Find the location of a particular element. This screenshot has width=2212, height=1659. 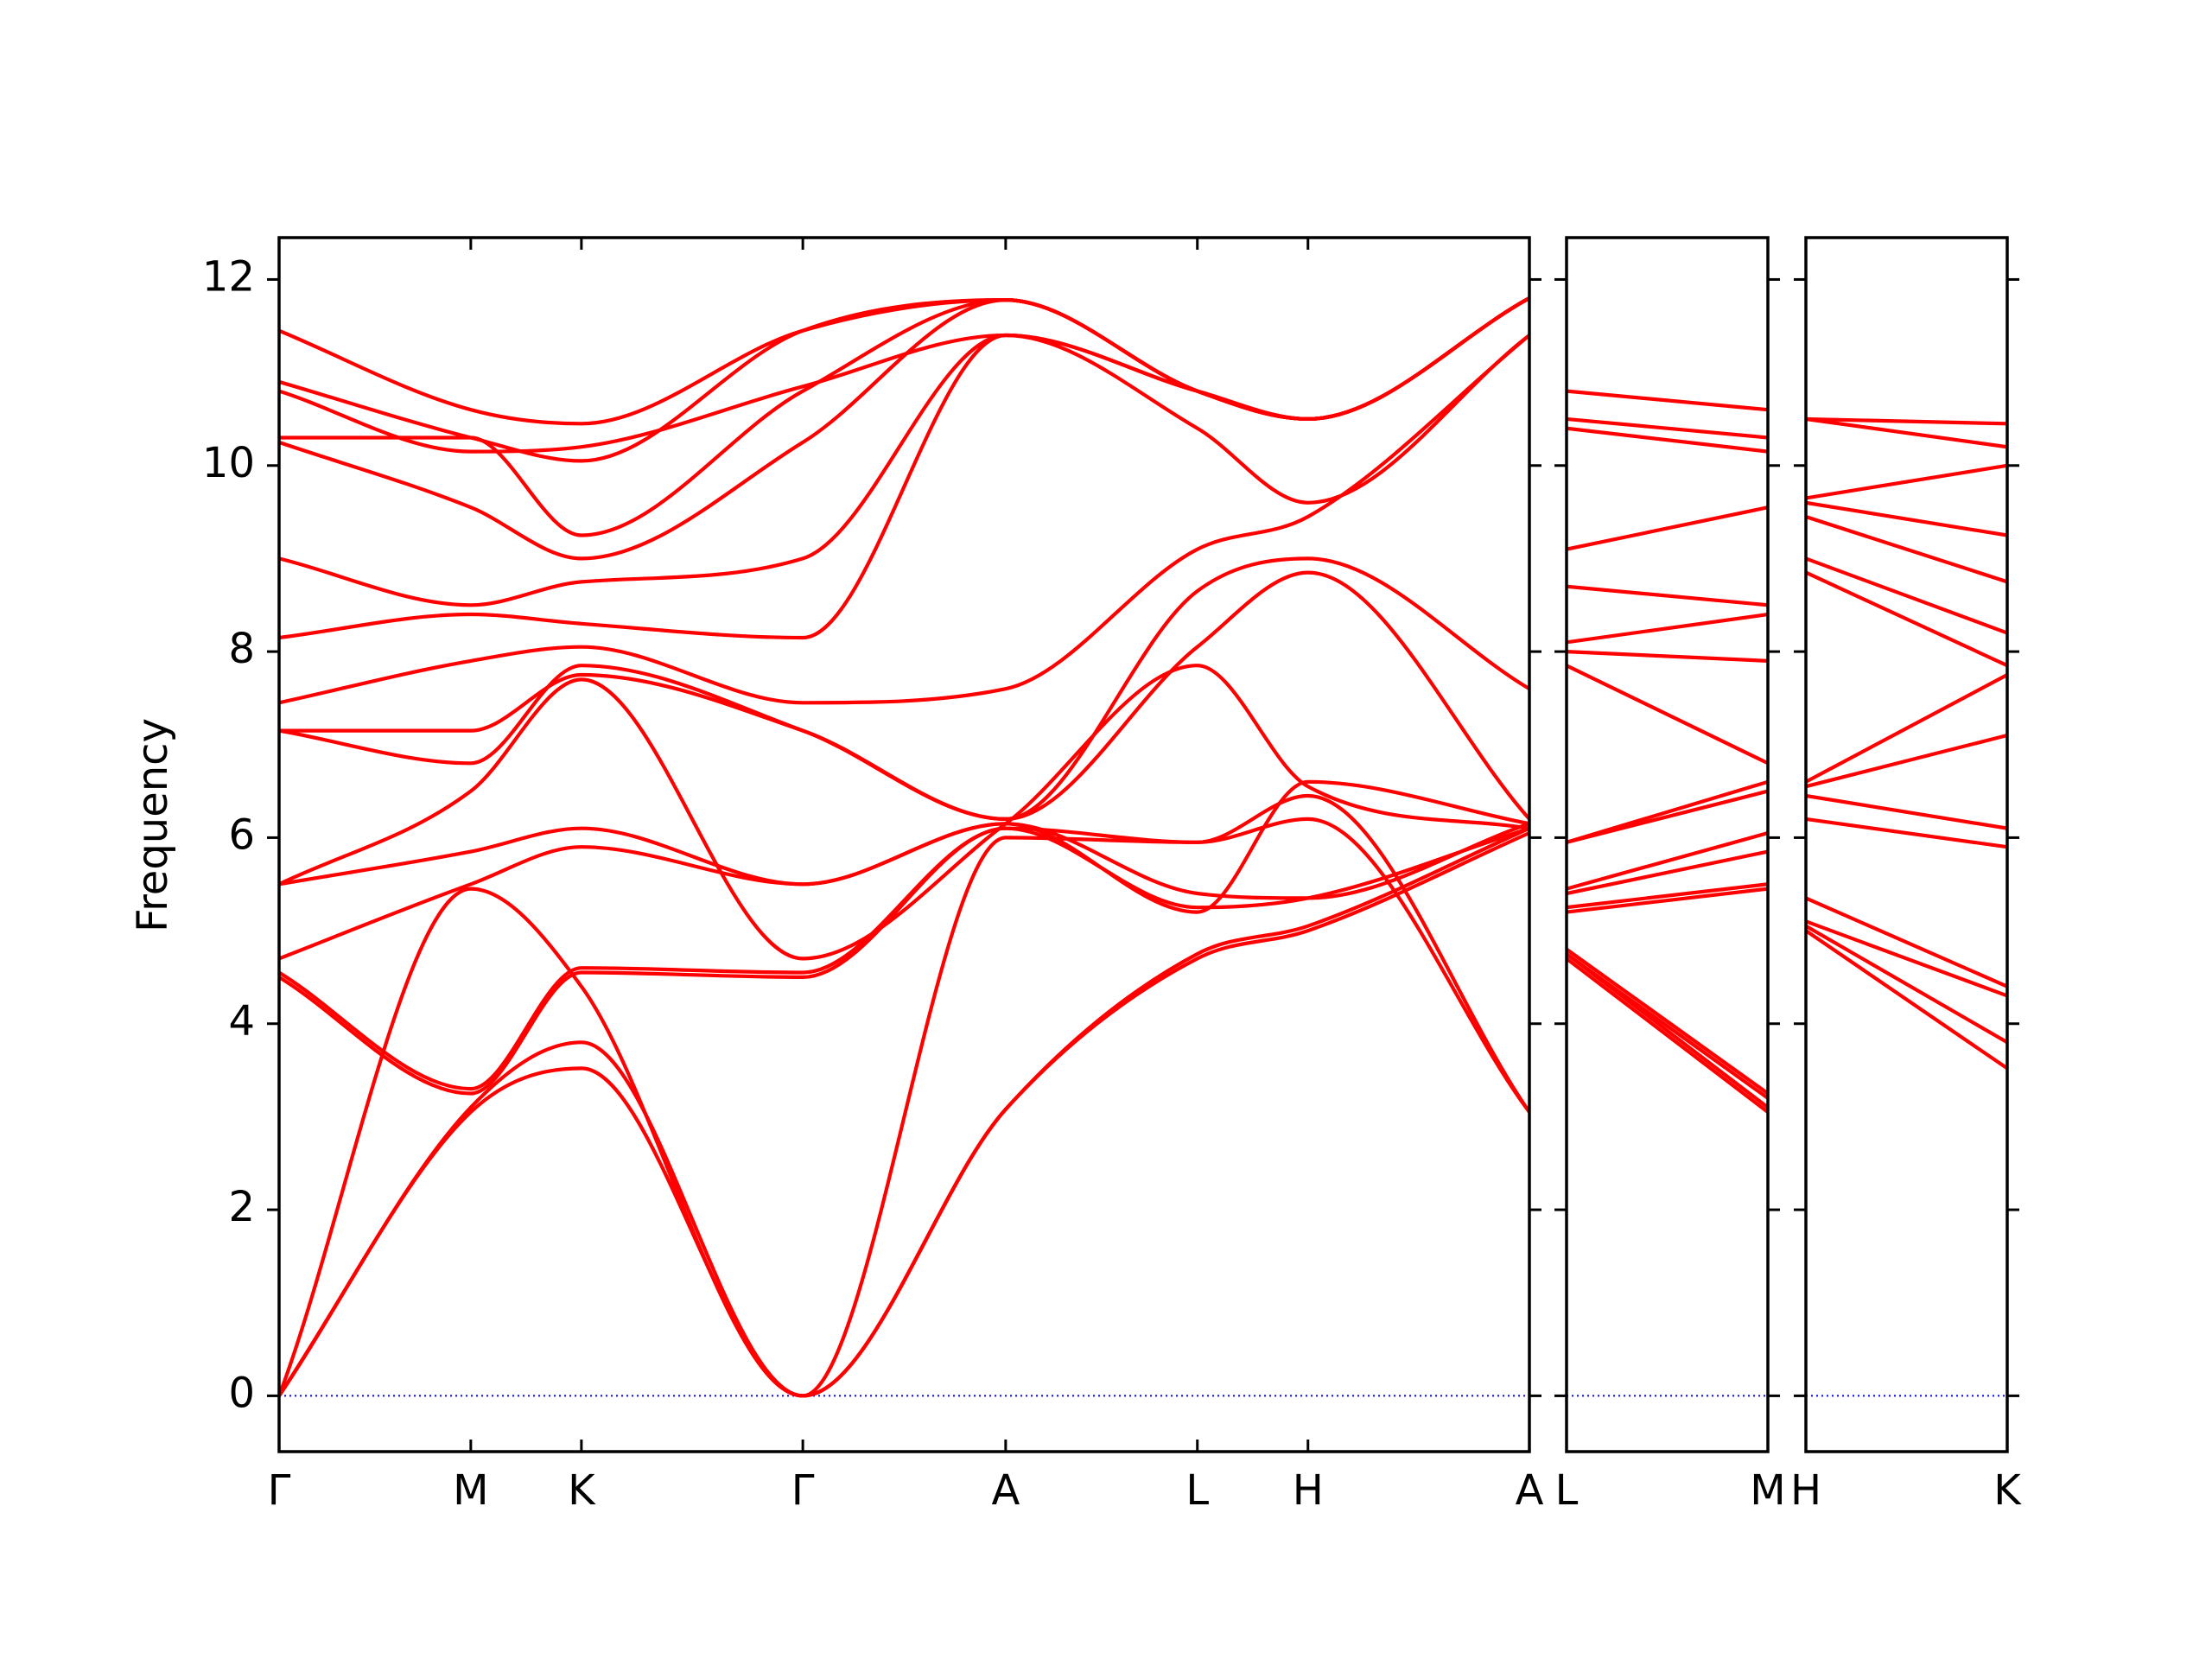

y-axis-label: Frequency is located at coordinates (153, 825).